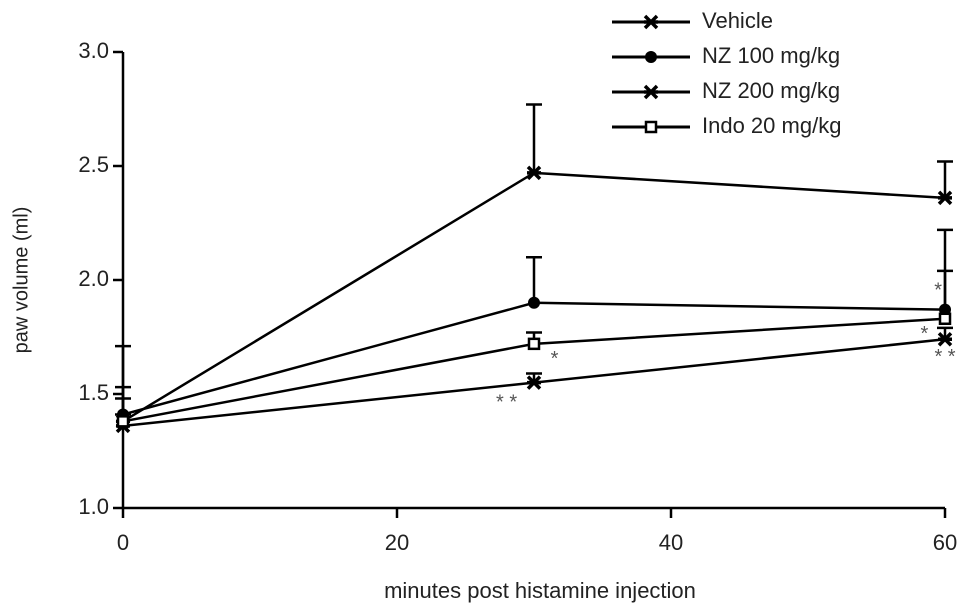 This screenshot has width=959, height=605. Describe the element at coordinates (945, 542) in the screenshot. I see `x-tick-label: 60` at that location.